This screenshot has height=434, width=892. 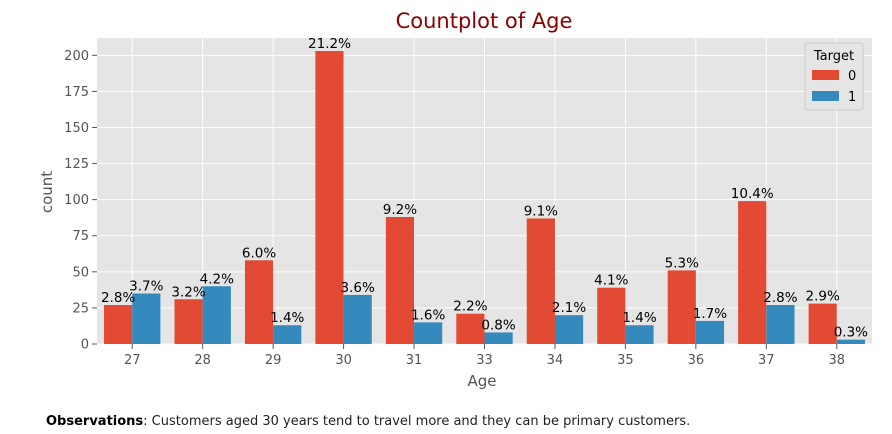 What do you see at coordinates (80, 308) in the screenshot?
I see `y-tick-label: 25` at bounding box center [80, 308].